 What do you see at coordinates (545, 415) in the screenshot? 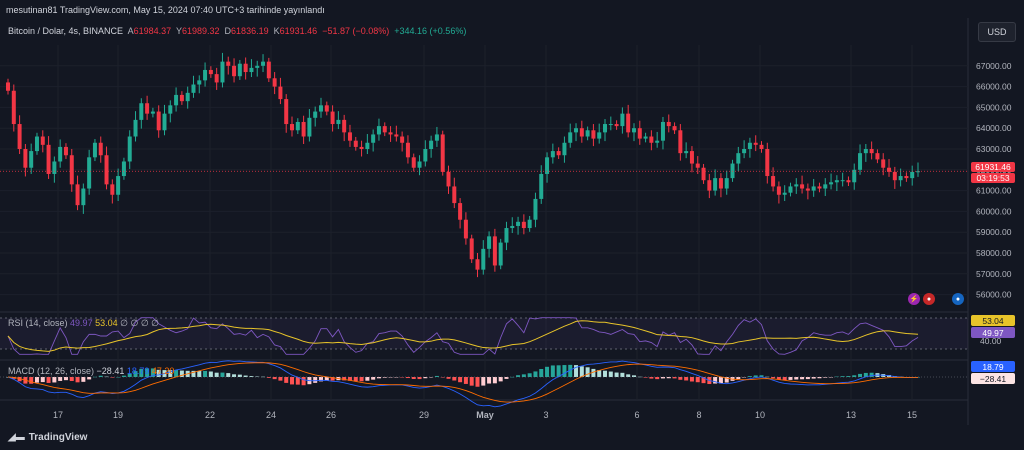
I see `x-tick-label: 3` at bounding box center [545, 415].